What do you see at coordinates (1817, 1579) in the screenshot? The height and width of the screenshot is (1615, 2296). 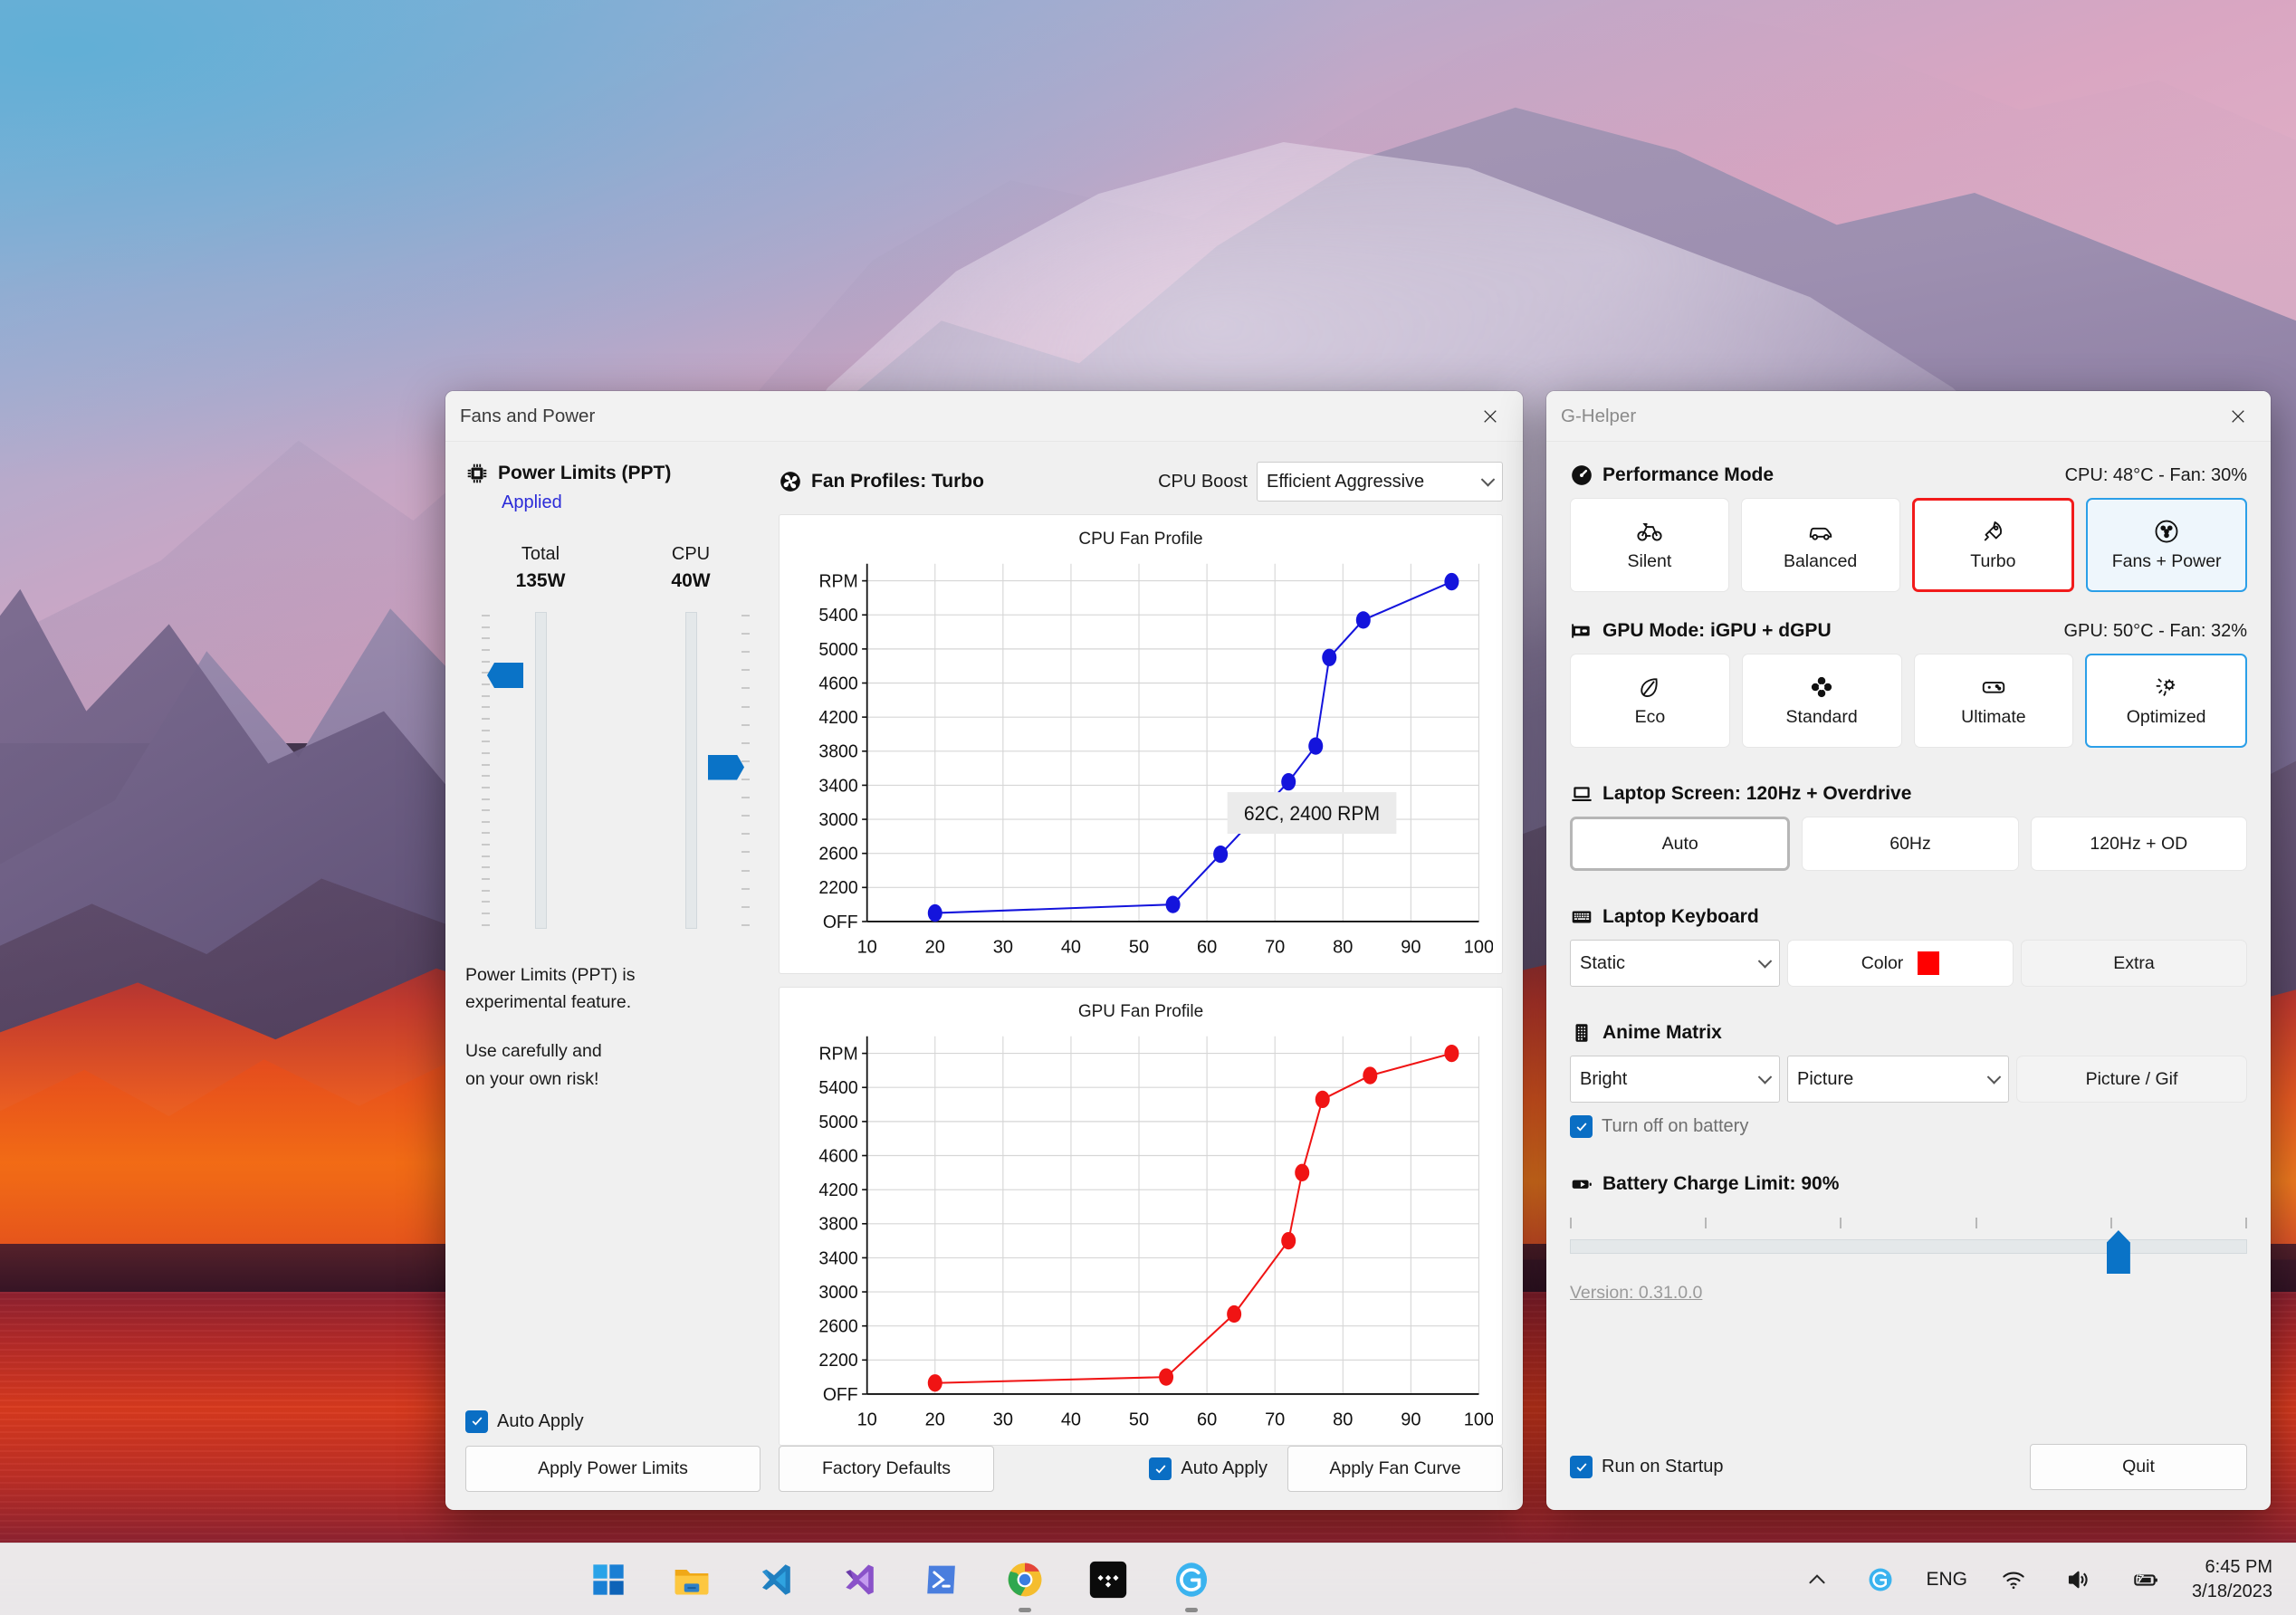 I see `show-hidden-icons-chevron` at bounding box center [1817, 1579].